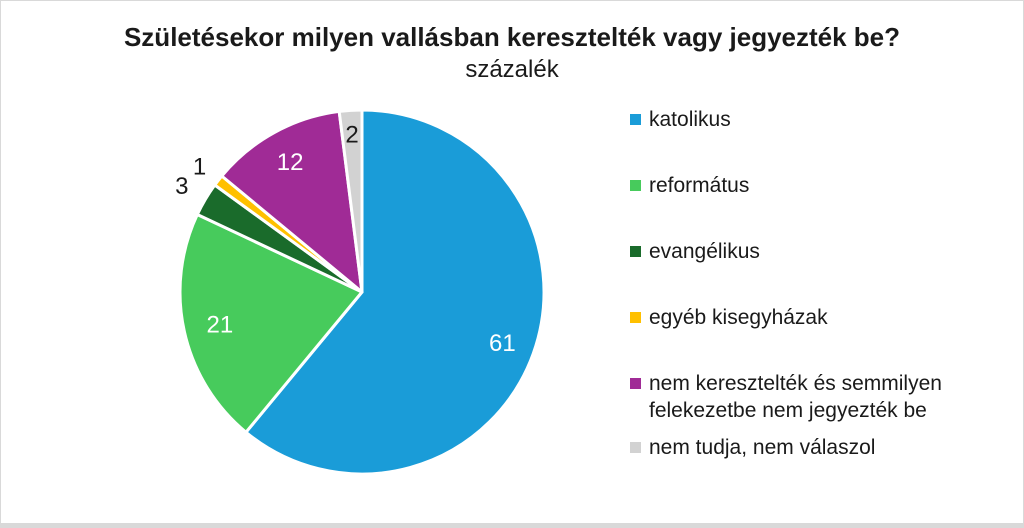 This screenshot has height=528, width=1024. Describe the element at coordinates (635, 383) in the screenshot. I see `legend-marker-nem-kereszteltek` at that location.